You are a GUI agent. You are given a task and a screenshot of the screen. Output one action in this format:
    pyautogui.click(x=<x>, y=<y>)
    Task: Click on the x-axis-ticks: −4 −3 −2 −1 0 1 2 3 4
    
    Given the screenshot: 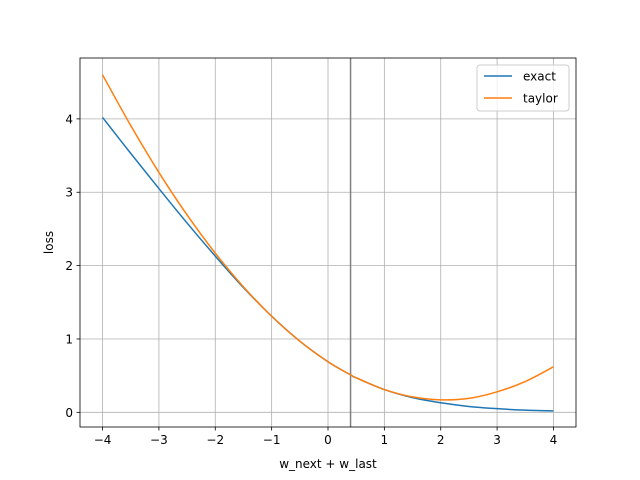 What is the action you would take?
    pyautogui.click(x=326, y=437)
    